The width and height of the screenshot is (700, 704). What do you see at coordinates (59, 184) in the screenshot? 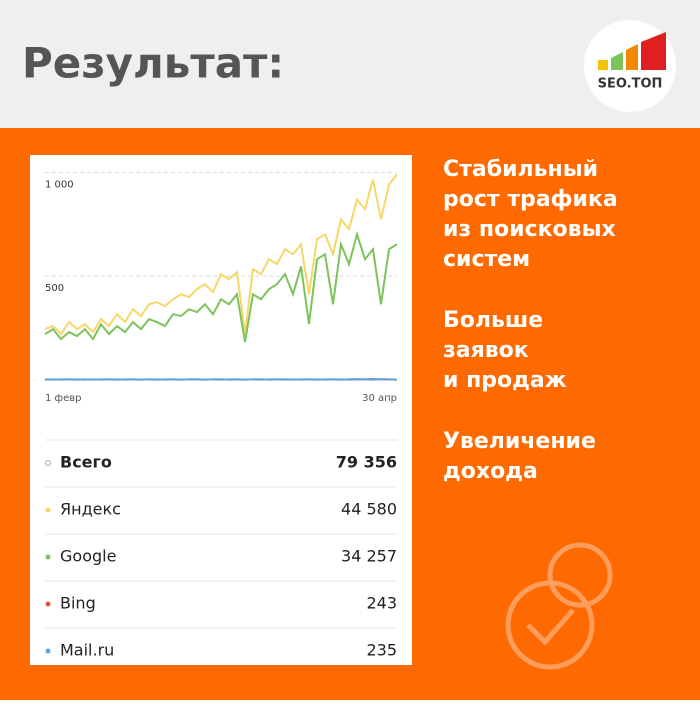
I see `y-tick-label: 1 000` at bounding box center [59, 184].